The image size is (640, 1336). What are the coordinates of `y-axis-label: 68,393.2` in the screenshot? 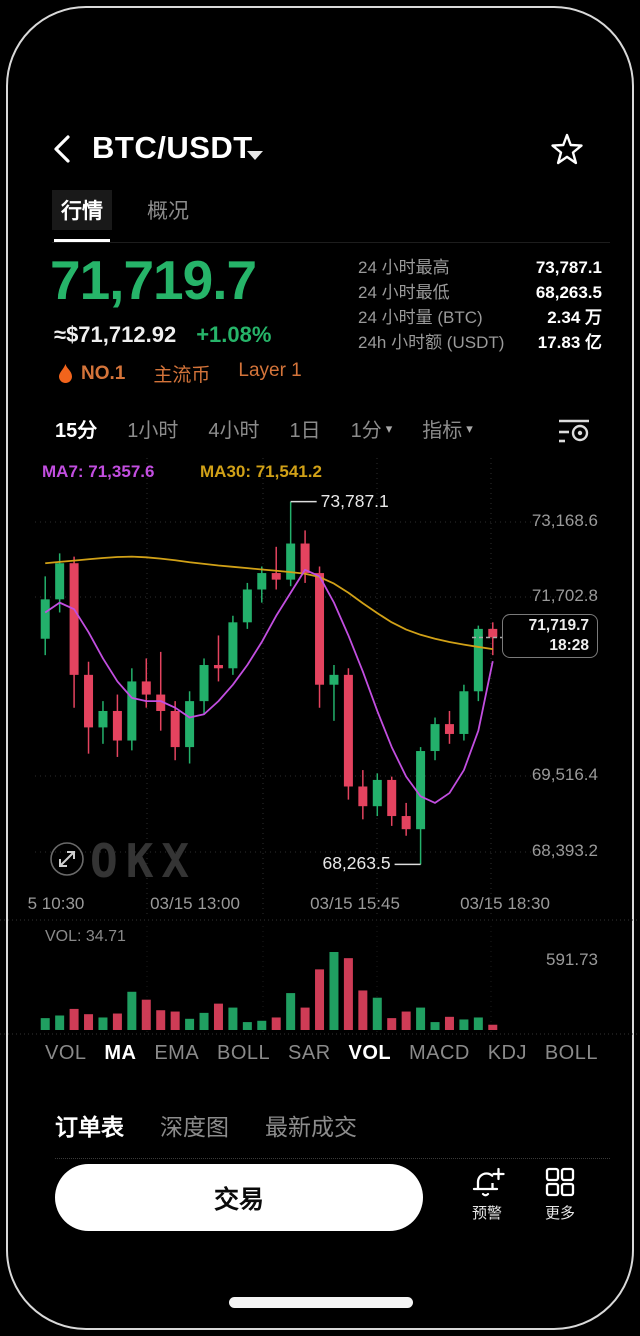 It's located at (564, 850).